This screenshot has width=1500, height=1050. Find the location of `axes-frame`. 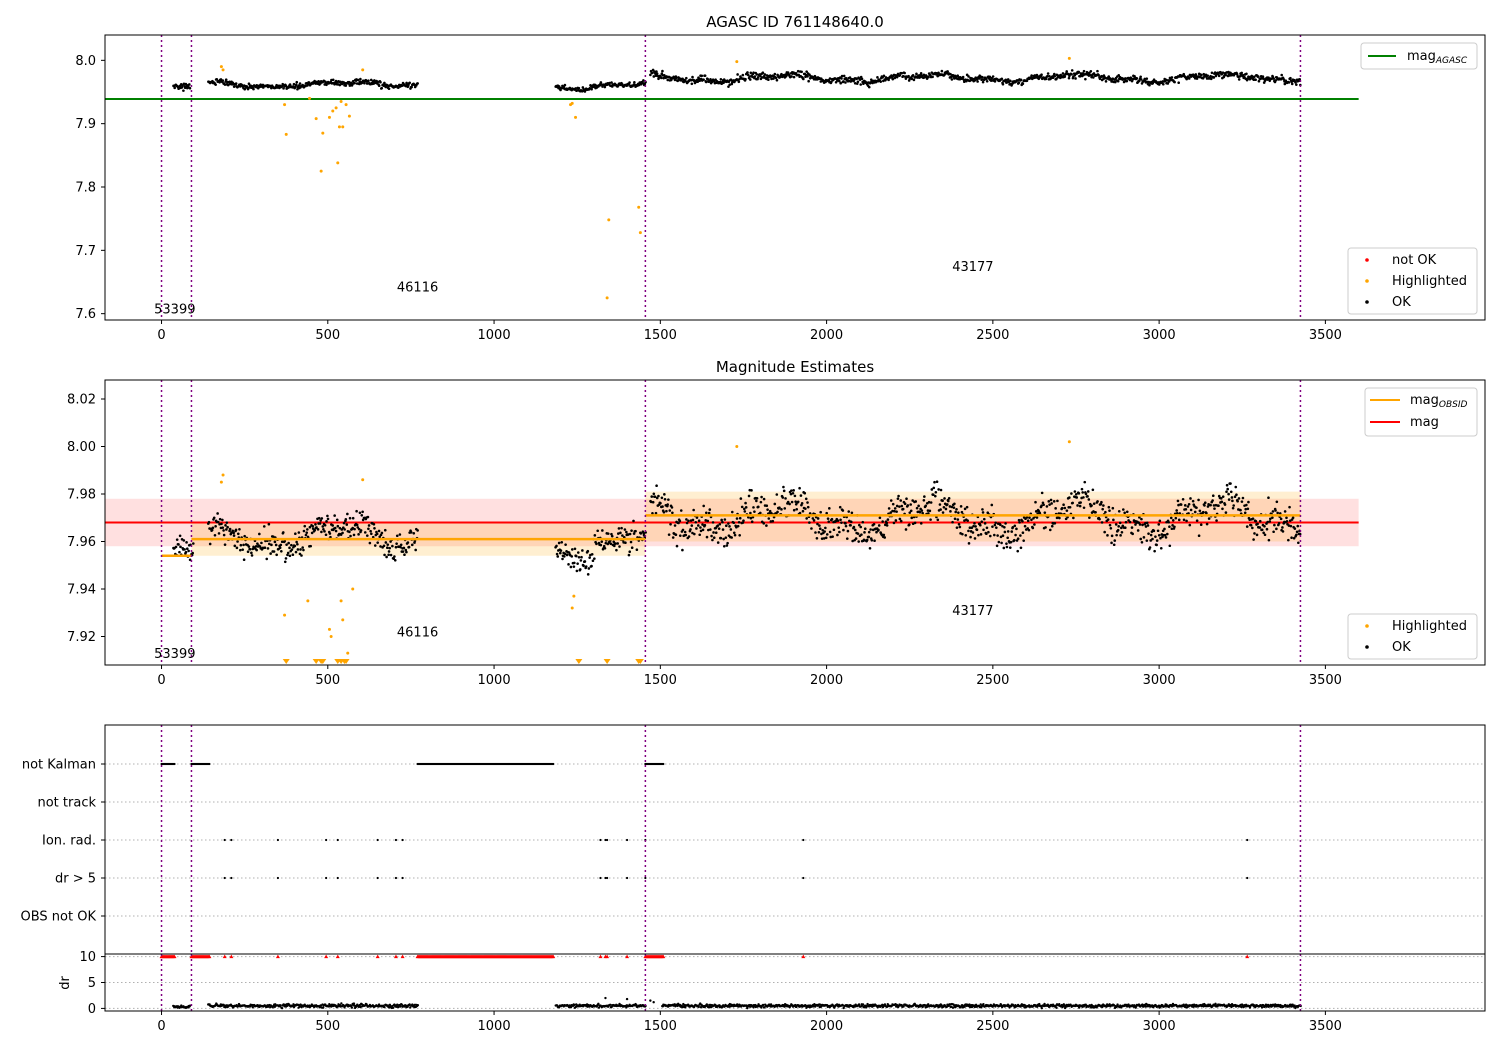

axes-frame is located at coordinates (795, 982).